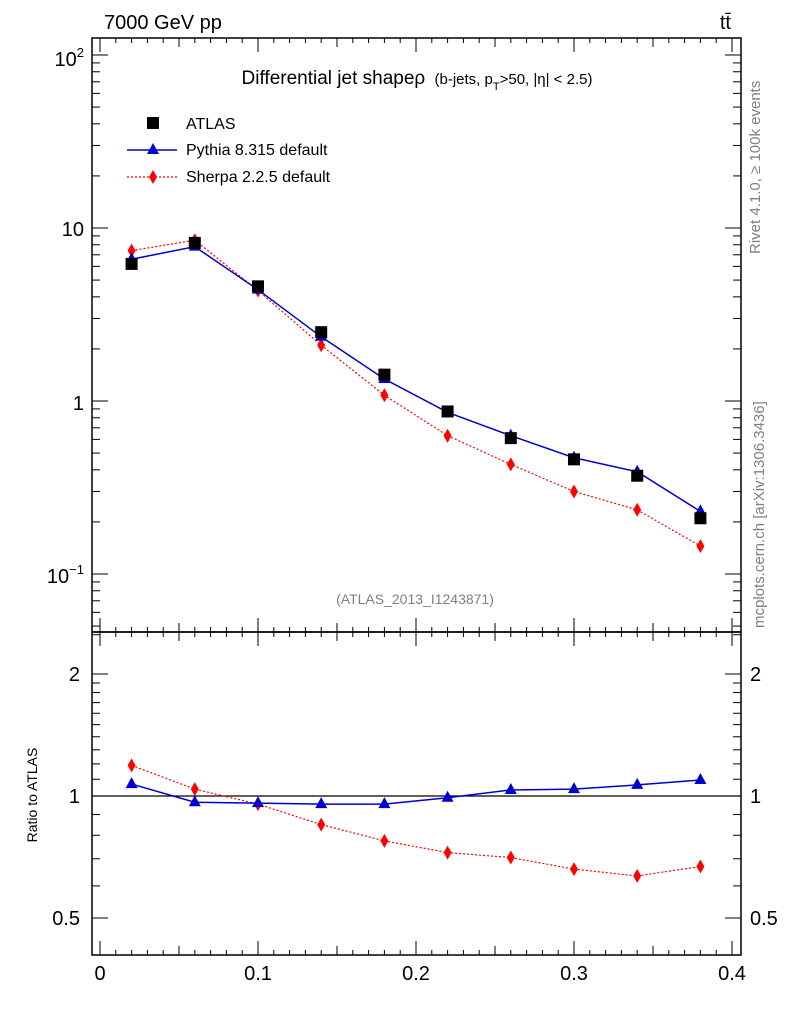 The height and width of the screenshot is (1024, 786). What do you see at coordinates (496, 87) in the screenshot?
I see `main-title-subscript: T` at bounding box center [496, 87].